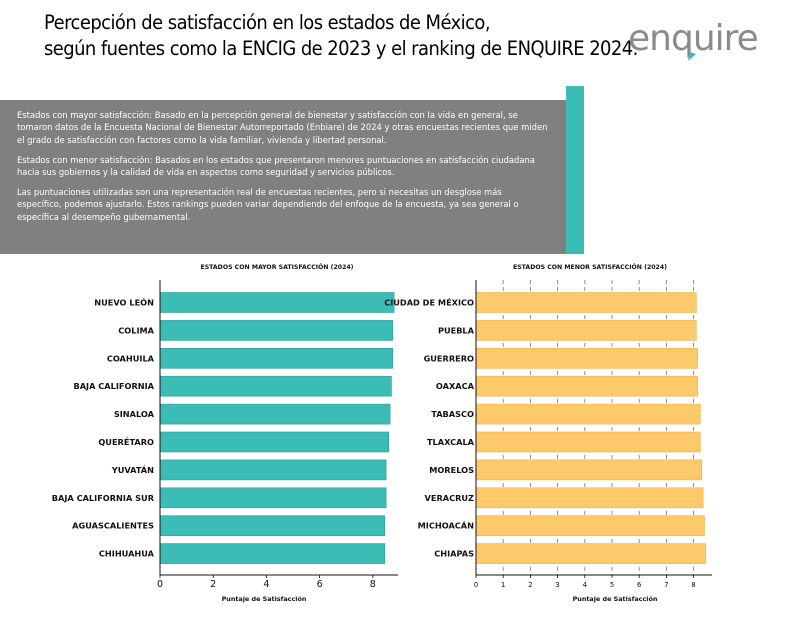  What do you see at coordinates (666, 585) in the screenshot?
I see `bottom-tick-label: 7` at bounding box center [666, 585].